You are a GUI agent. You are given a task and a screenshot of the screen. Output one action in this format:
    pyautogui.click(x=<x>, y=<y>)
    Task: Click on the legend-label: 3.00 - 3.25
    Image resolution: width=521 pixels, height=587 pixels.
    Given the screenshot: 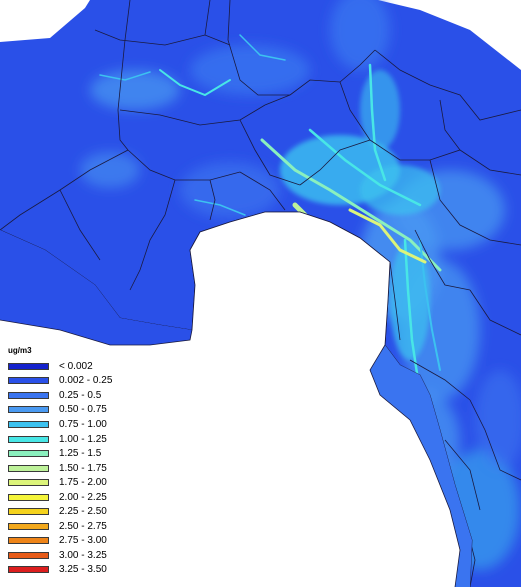 What is the action you would take?
    pyautogui.click(x=83, y=555)
    